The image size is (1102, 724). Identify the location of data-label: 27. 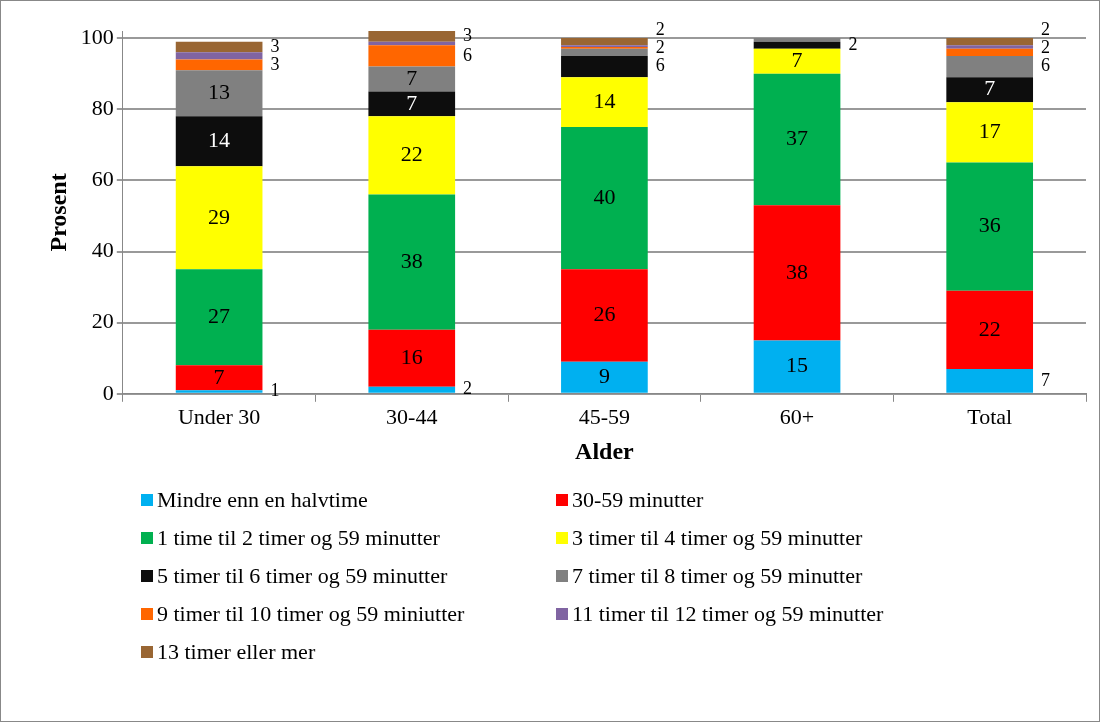
(219, 316).